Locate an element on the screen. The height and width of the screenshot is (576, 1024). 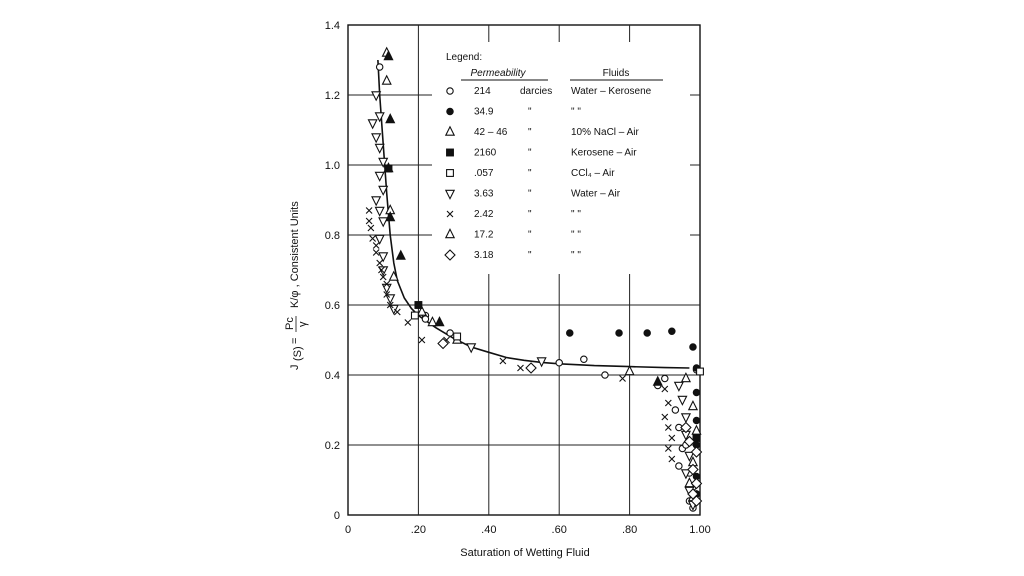
legend-marker-square-filled is located at coordinates (450, 152).